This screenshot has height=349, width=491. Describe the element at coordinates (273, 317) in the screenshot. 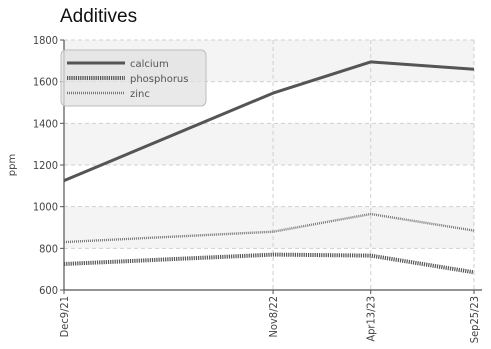

I see `x-tick-label: Nov8/22` at that location.